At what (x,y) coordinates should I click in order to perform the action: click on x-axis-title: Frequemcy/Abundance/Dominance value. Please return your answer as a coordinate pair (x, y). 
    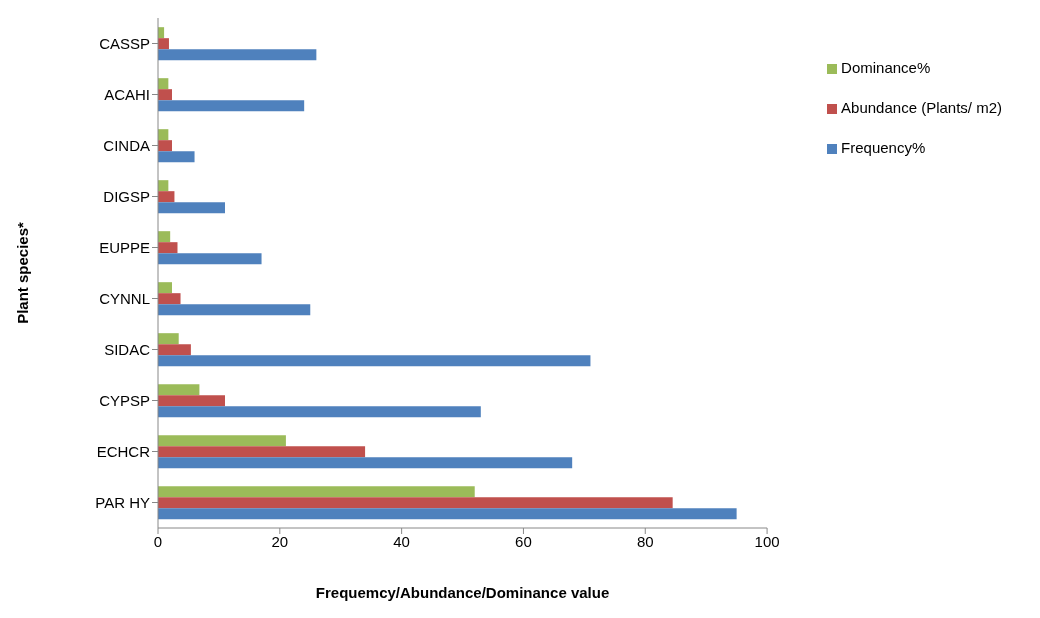
    Looking at the image, I should click on (462, 592).